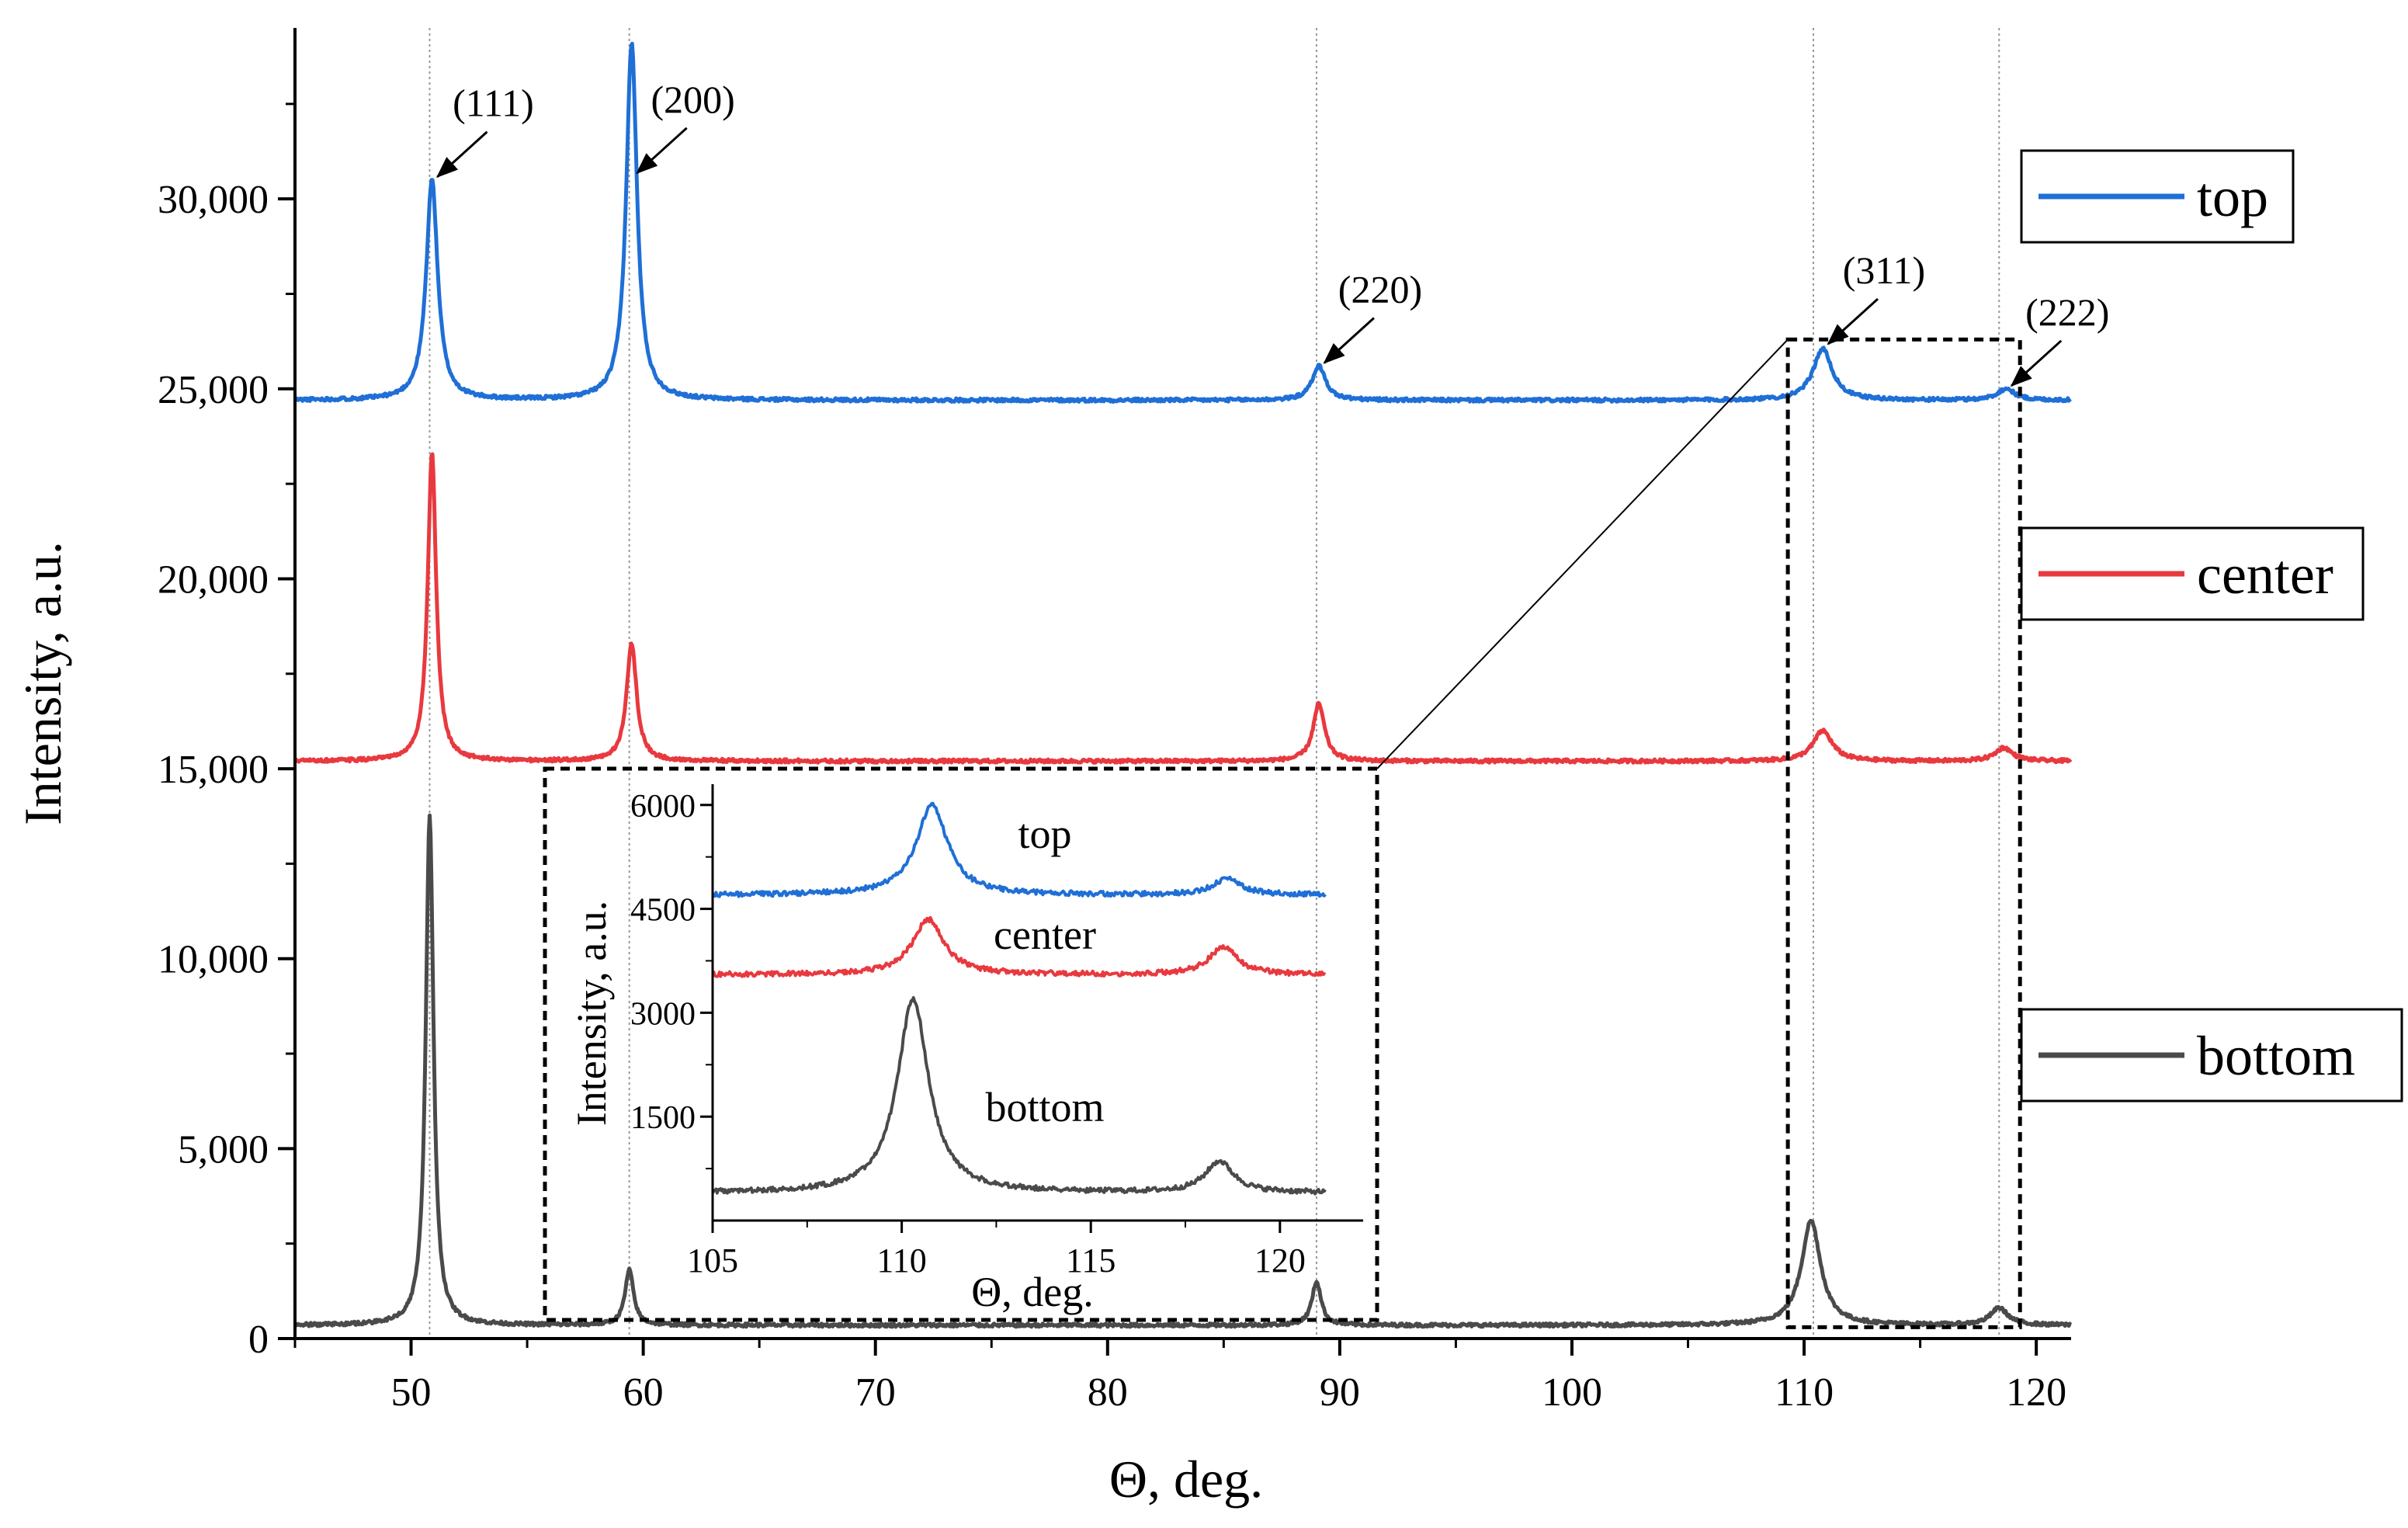 This screenshot has height=1528, width=2408. What do you see at coordinates (644, 1392) in the screenshot?
I see `x-tick-label: 60` at bounding box center [644, 1392].